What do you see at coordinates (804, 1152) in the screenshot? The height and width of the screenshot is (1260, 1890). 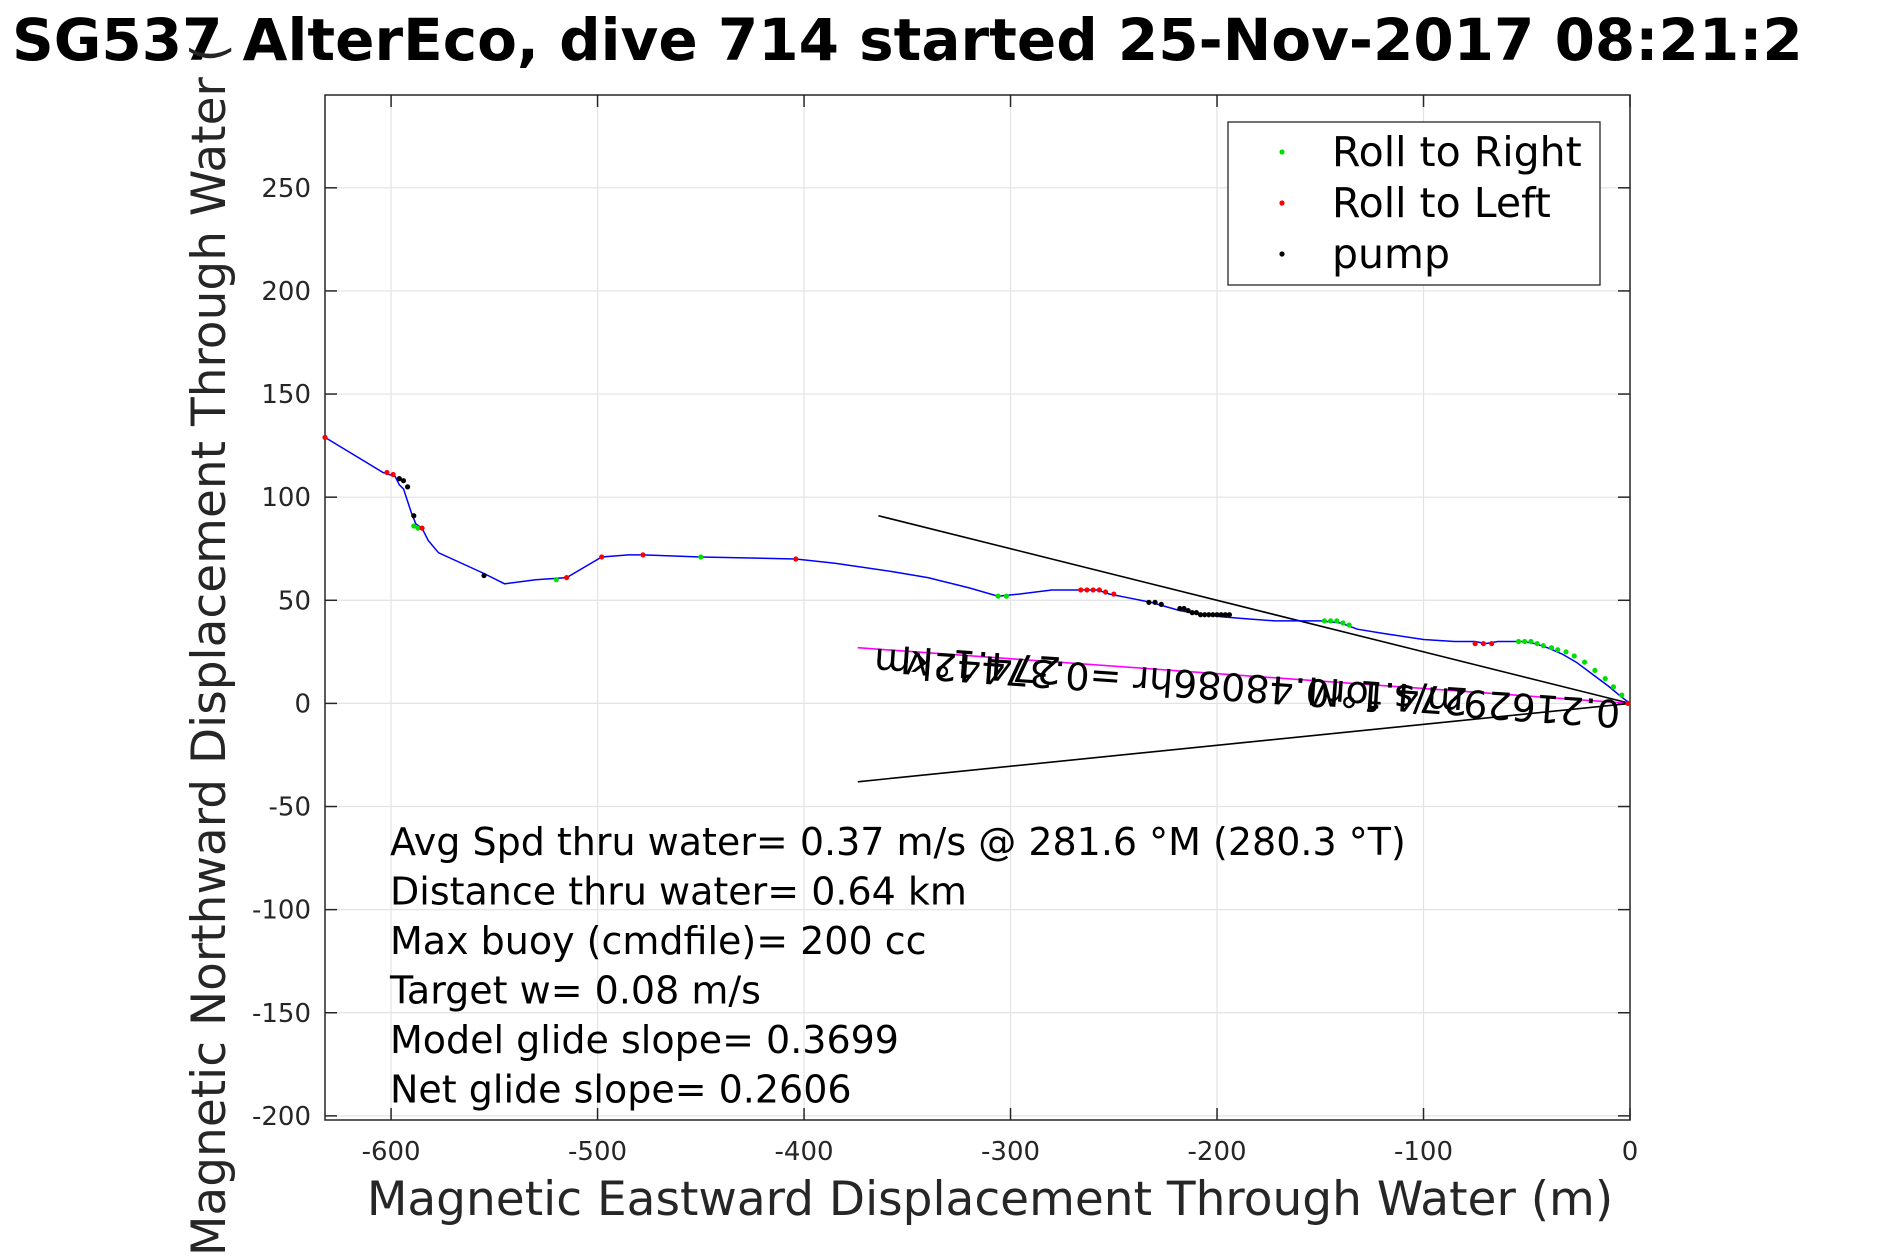 I see `x-tick-label: -400` at bounding box center [804, 1152].